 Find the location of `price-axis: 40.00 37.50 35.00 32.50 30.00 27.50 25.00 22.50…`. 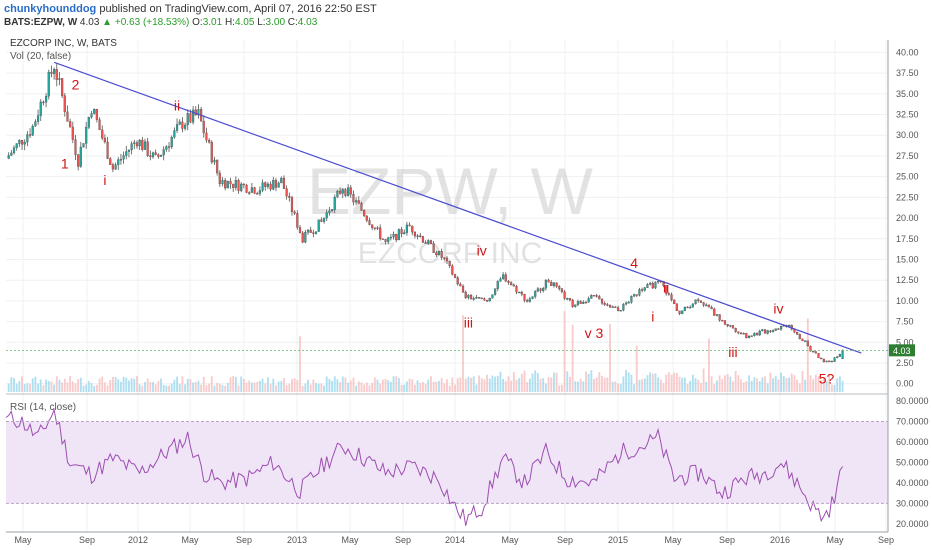

price-axis: 40.00 37.50 35.00 32.50 30.00 27.50 25.00 22.50… is located at coordinates (907, 217).